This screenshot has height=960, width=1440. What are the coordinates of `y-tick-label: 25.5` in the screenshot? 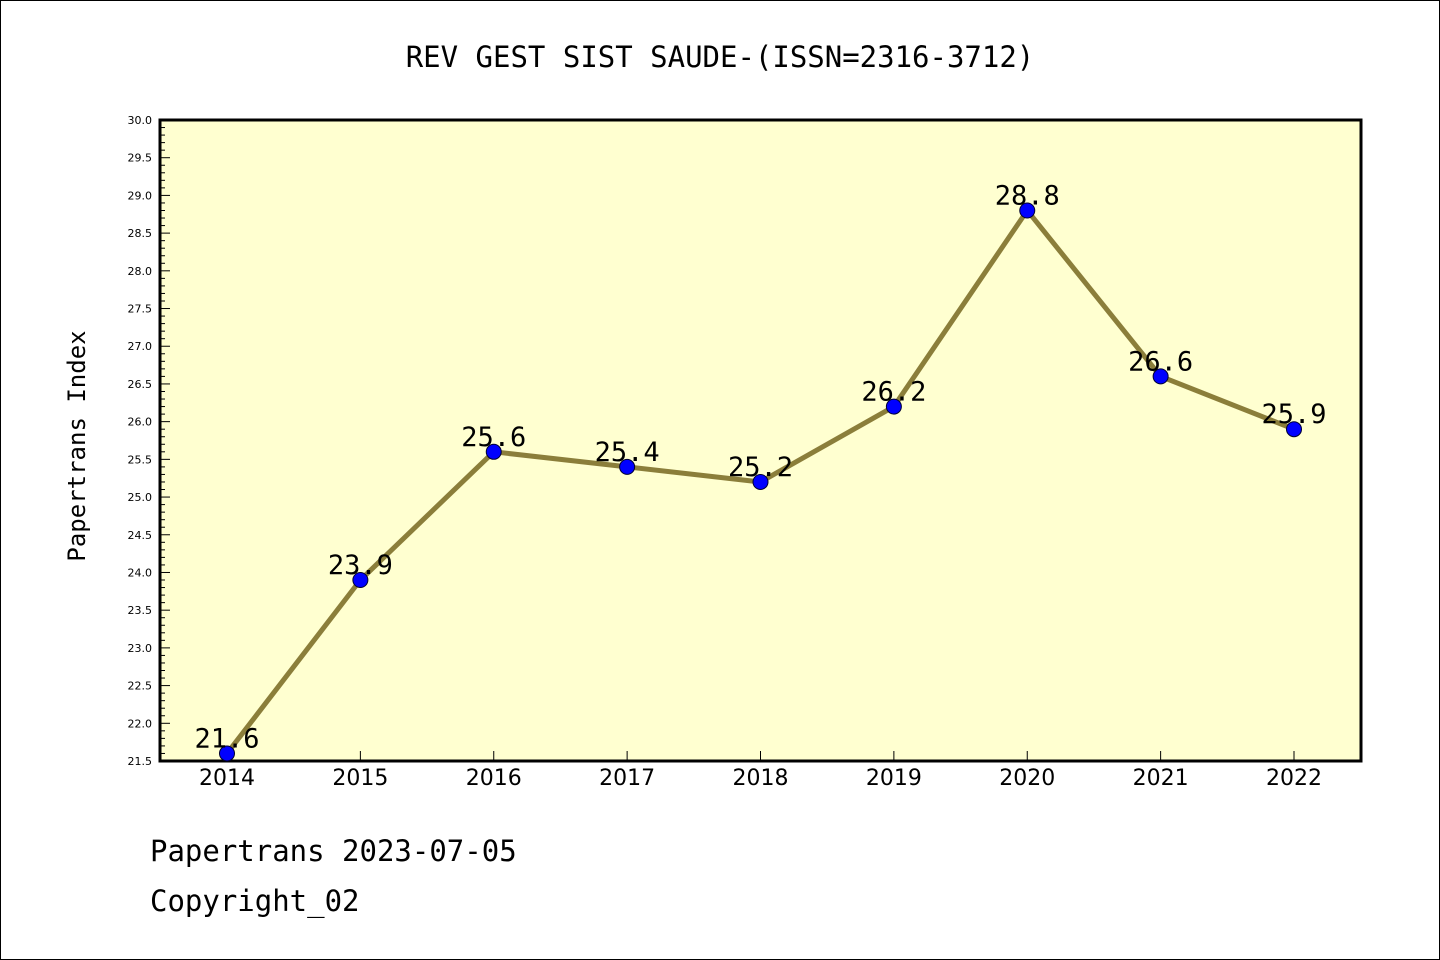 It's located at (140, 459).